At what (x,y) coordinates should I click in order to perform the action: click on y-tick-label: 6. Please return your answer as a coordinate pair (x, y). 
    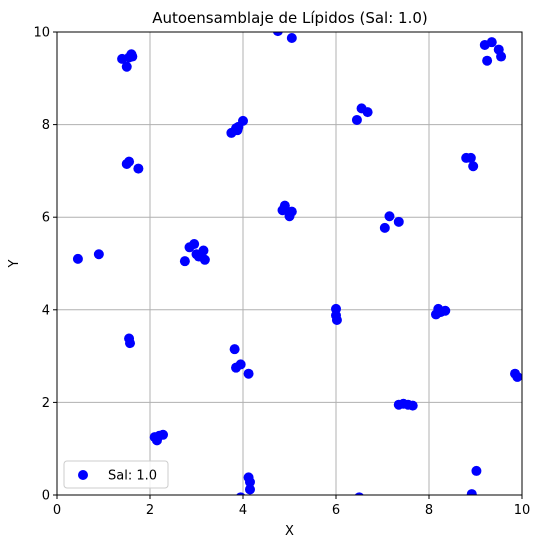
    Looking at the image, I should click on (46, 218).